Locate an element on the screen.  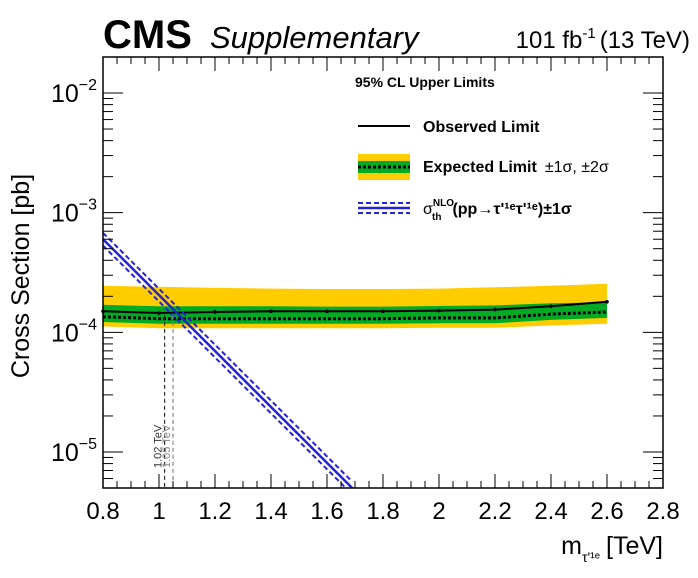
legend-title: 95% CL Upper Limits is located at coordinates (425, 82).